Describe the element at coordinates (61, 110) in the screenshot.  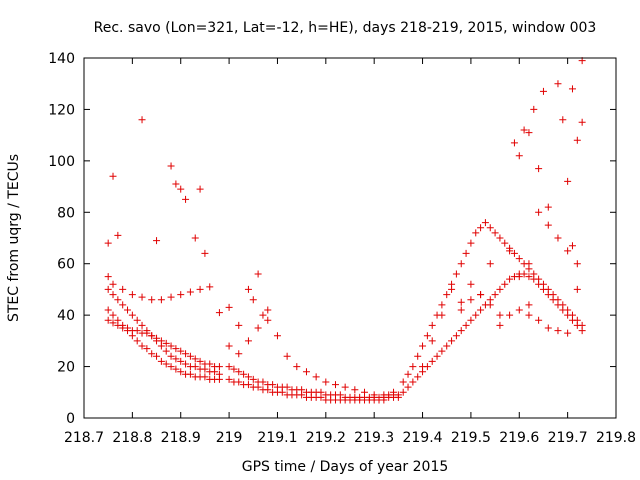
I see `y-tick-label: 120` at that location.